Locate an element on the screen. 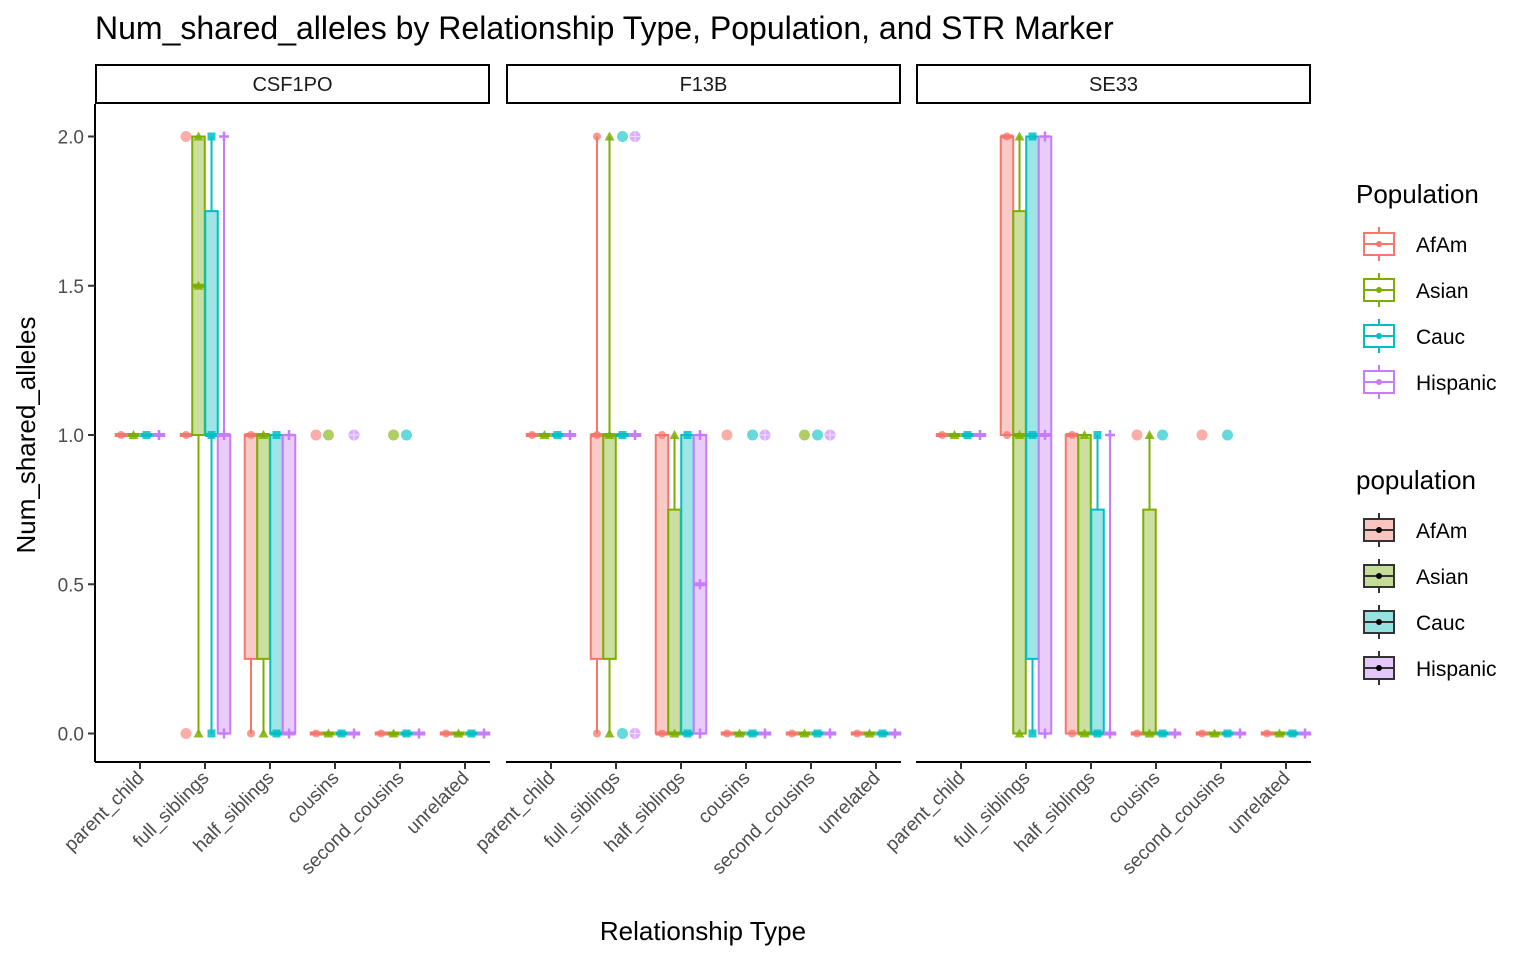  box-parent_child-cauc is located at coordinates (967, 435).